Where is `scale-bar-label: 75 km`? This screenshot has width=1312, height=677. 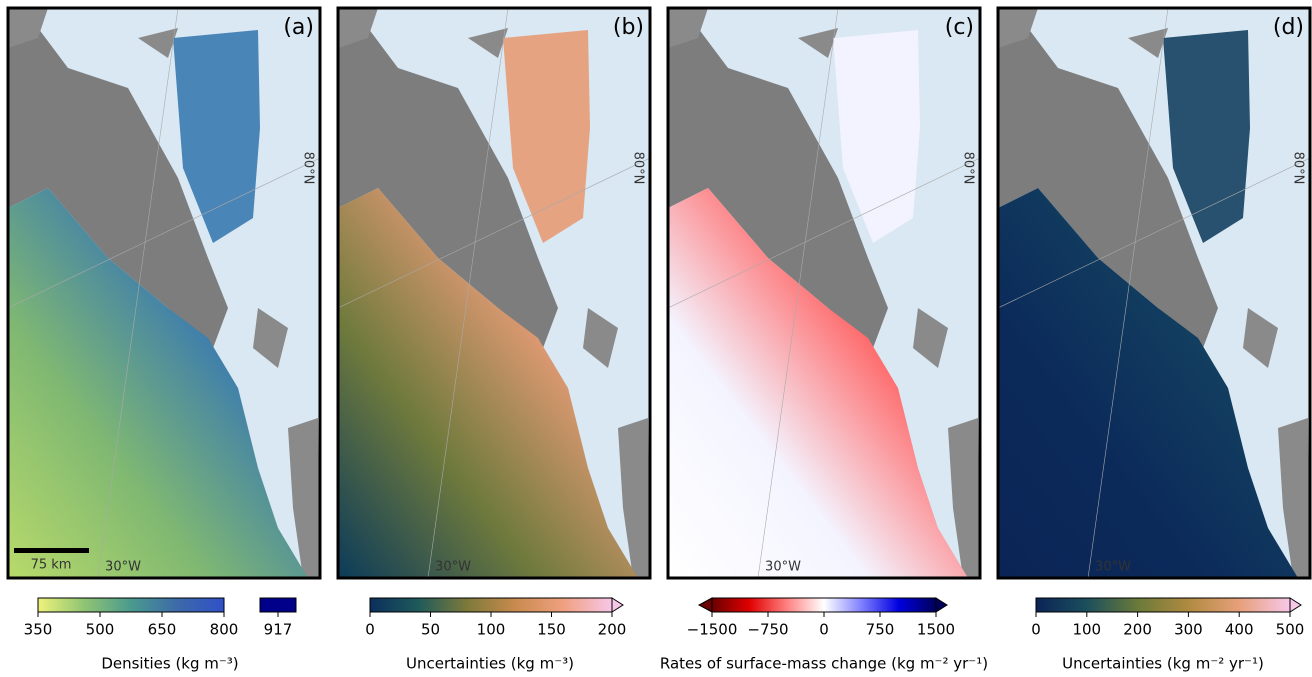
scale-bar-label: 75 km is located at coordinates (51, 565).